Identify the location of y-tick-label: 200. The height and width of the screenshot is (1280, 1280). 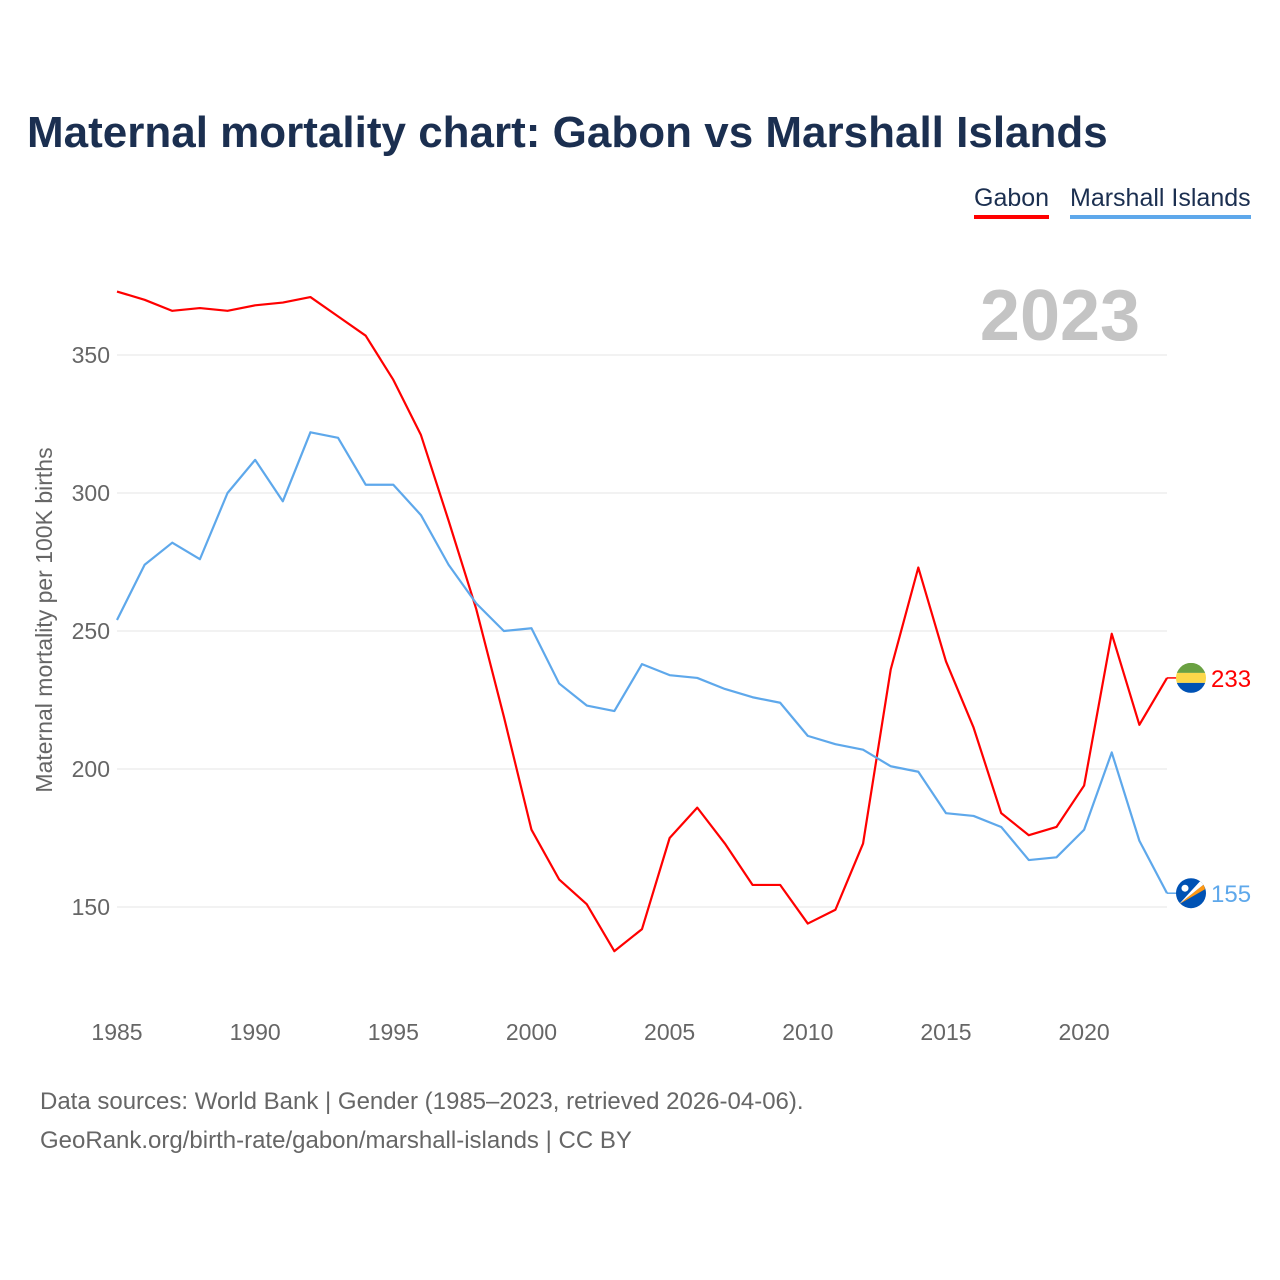
(91, 769).